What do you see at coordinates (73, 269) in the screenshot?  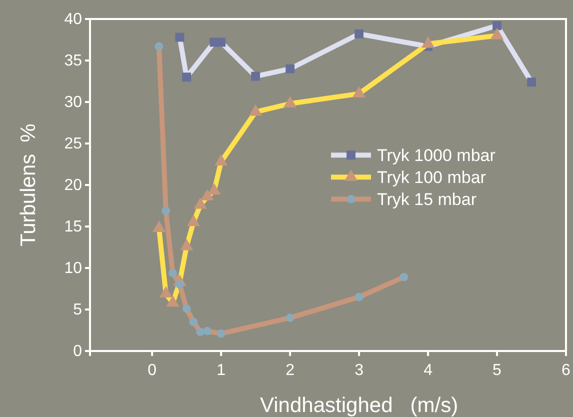 I see `y-tick-label: 10` at bounding box center [73, 269].